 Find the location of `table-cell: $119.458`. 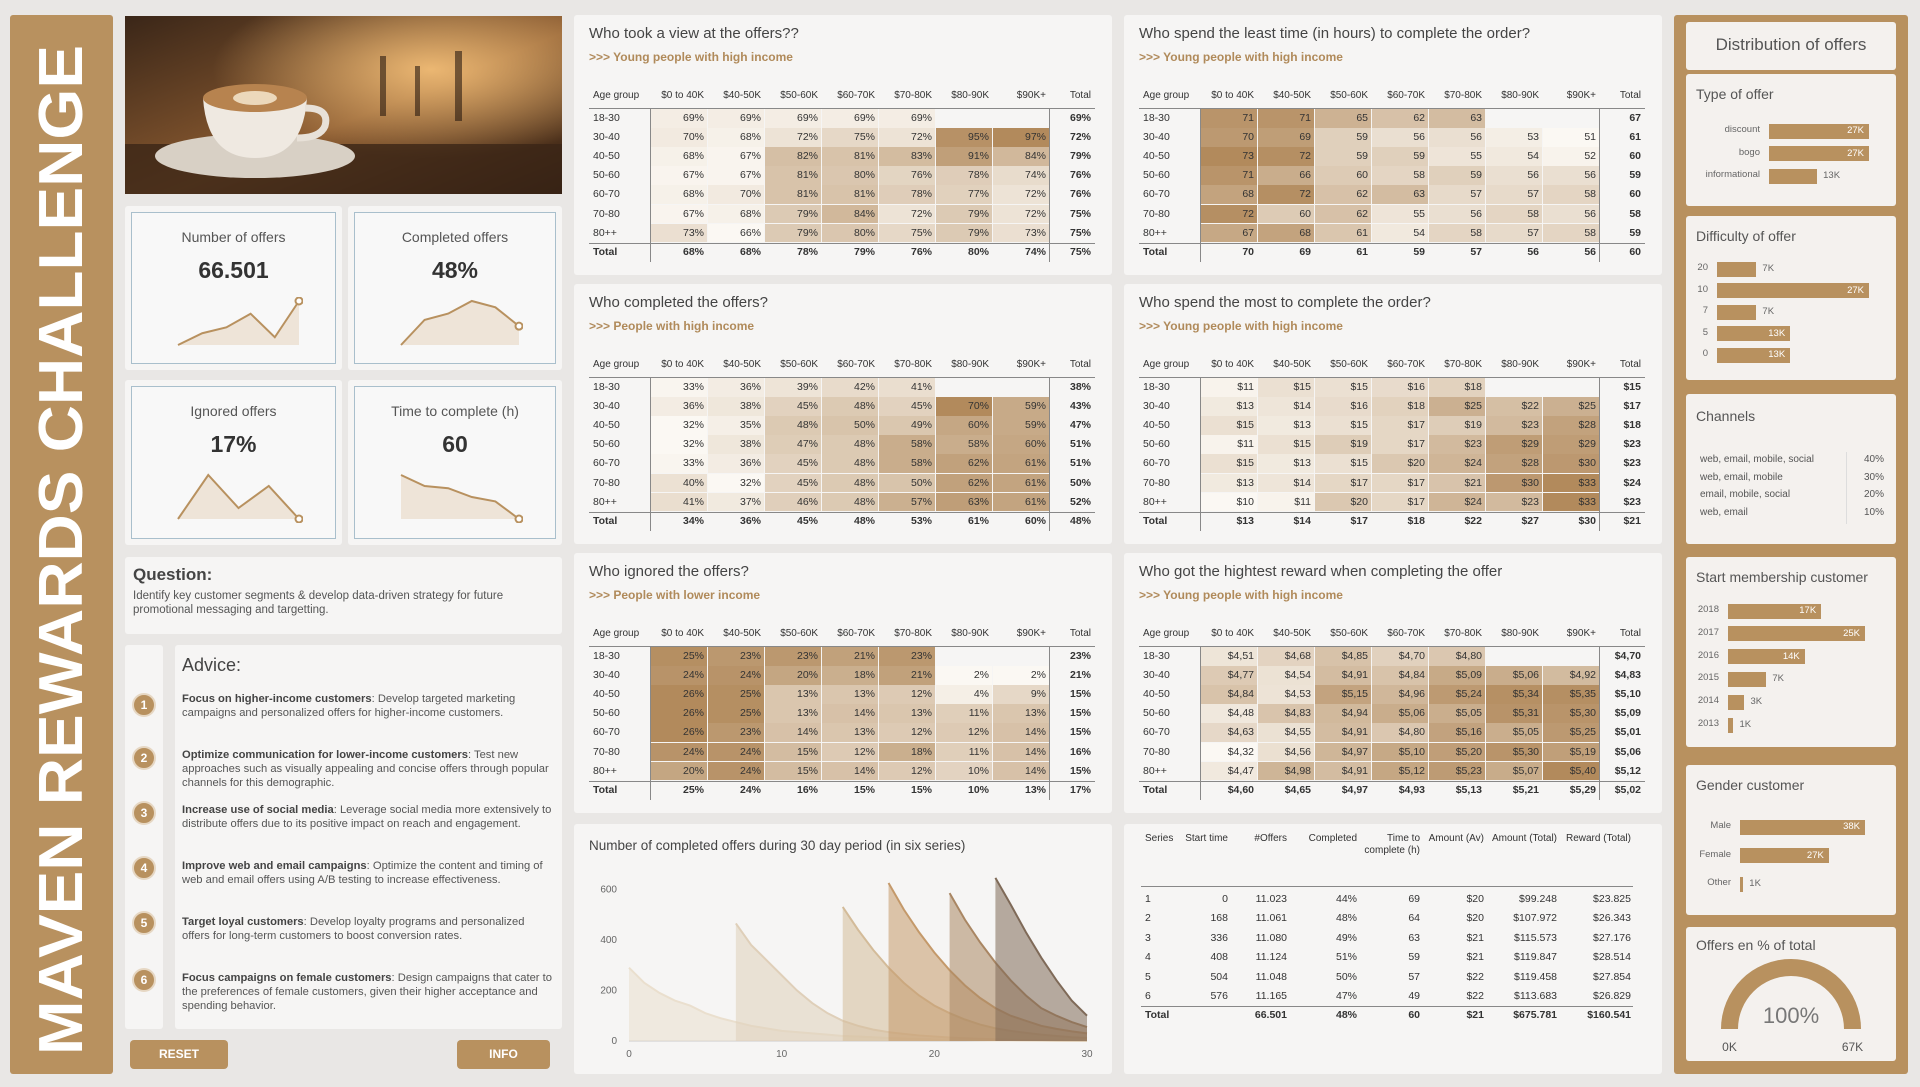

table-cell: $119.458 is located at coordinates (1535, 976).